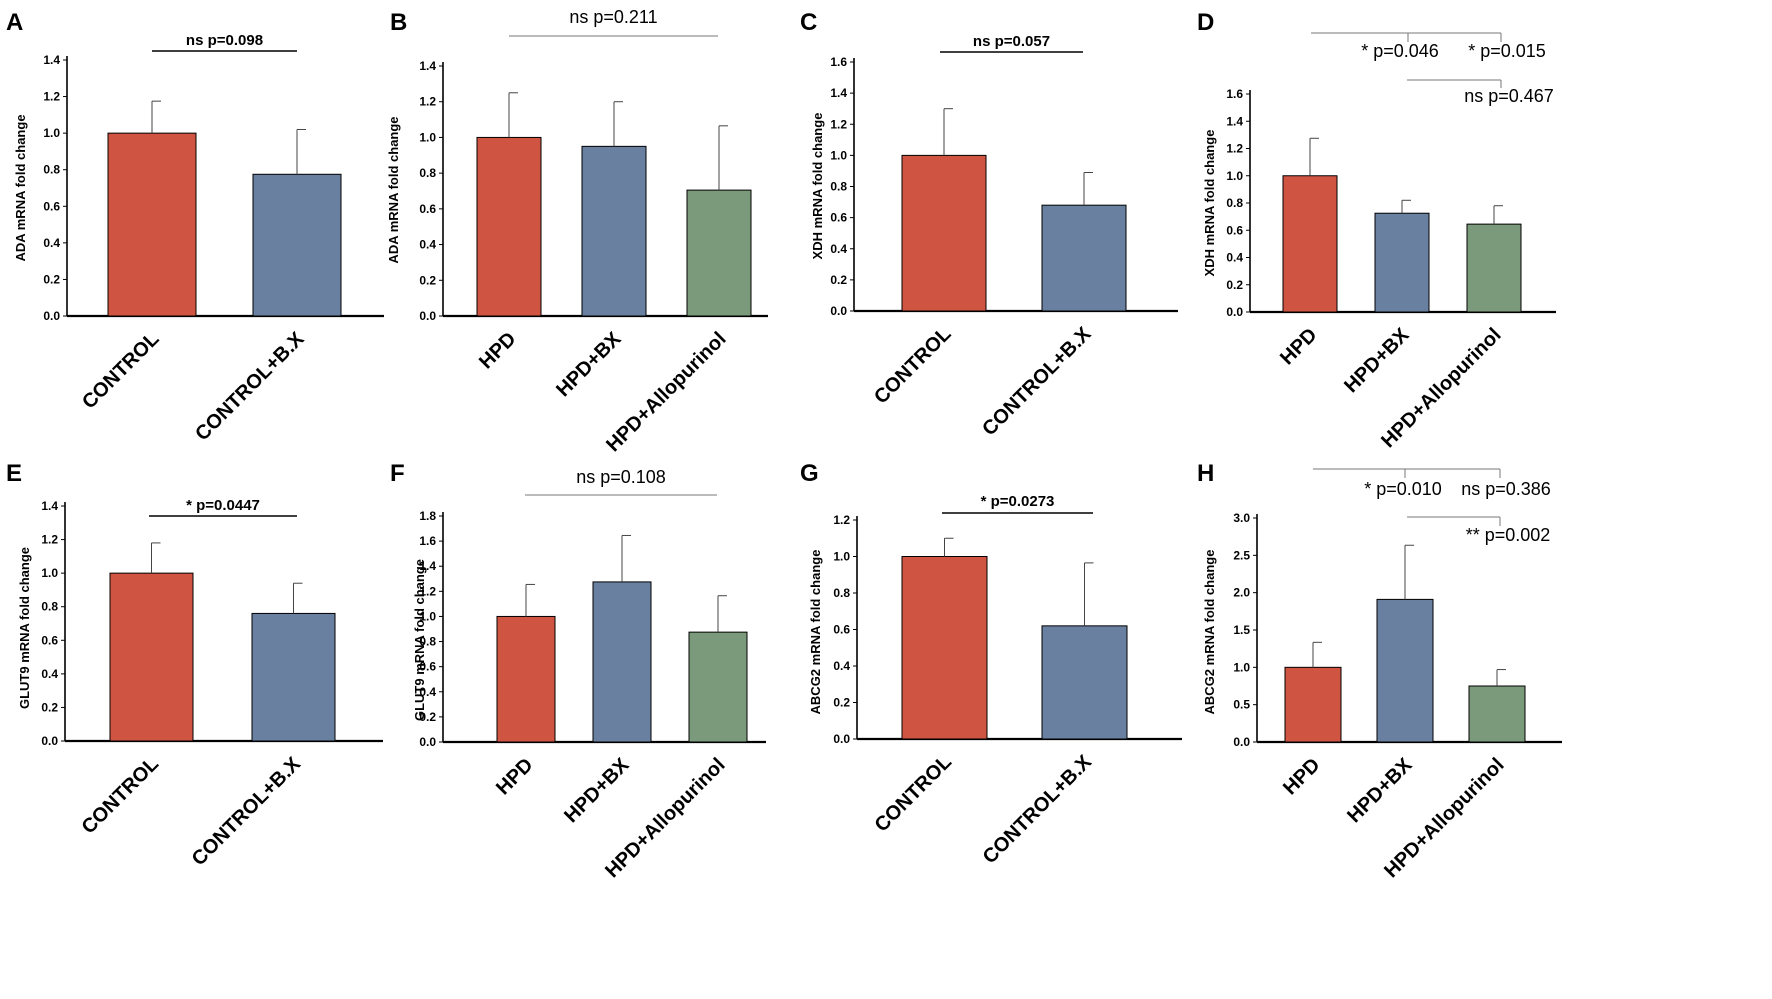 The image size is (1772, 999). Describe the element at coordinates (1508, 535) in the screenshot. I see `significance-label: ** p=0.002` at that location.